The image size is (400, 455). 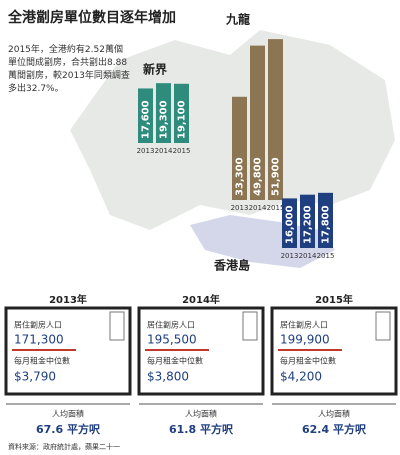 What do you see at coordinates (276, 176) in the screenshot?
I see `value-label: 51,900` at bounding box center [276, 176].